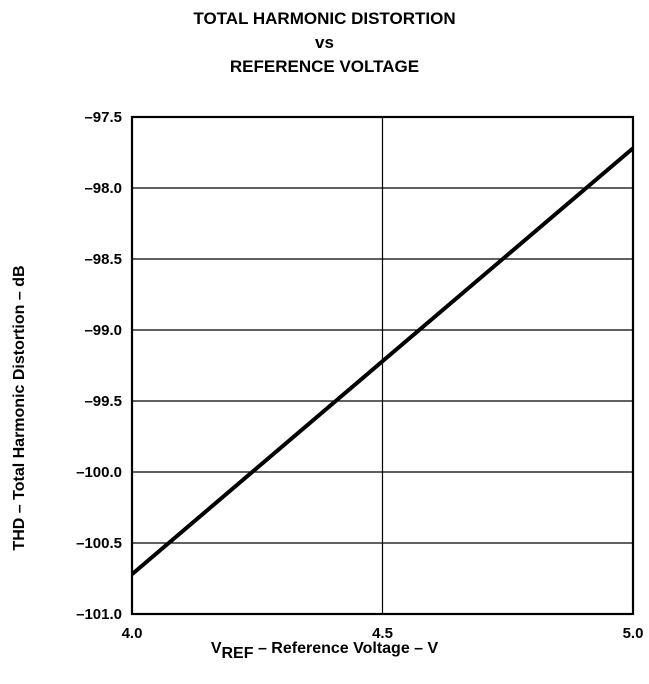 The image size is (649, 684). Describe the element at coordinates (324, 66) in the screenshot. I see `chart-title-line-3: REFERENCE VOLTAGE` at that location.